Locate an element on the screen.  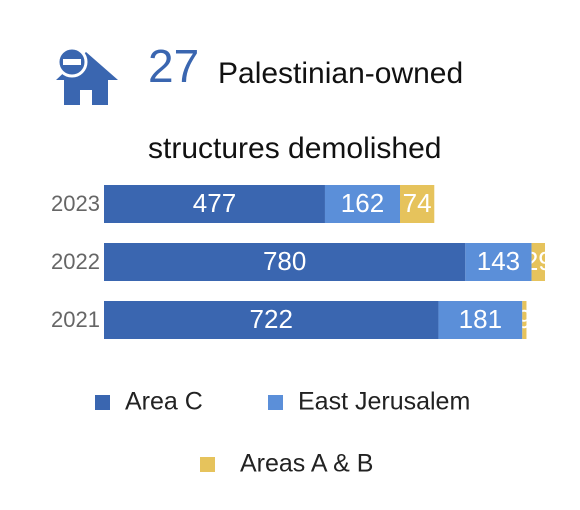
value-label: 29 is located at coordinates (538, 261).